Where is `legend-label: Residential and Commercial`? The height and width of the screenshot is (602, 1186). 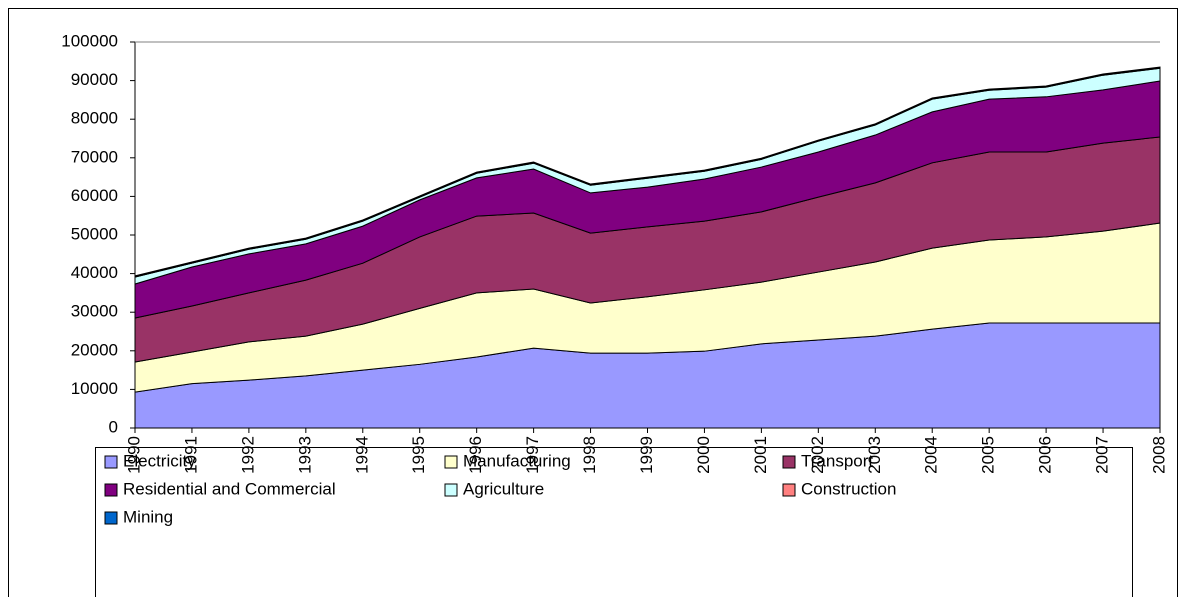 legend-label: Residential and Commercial is located at coordinates (229, 488).